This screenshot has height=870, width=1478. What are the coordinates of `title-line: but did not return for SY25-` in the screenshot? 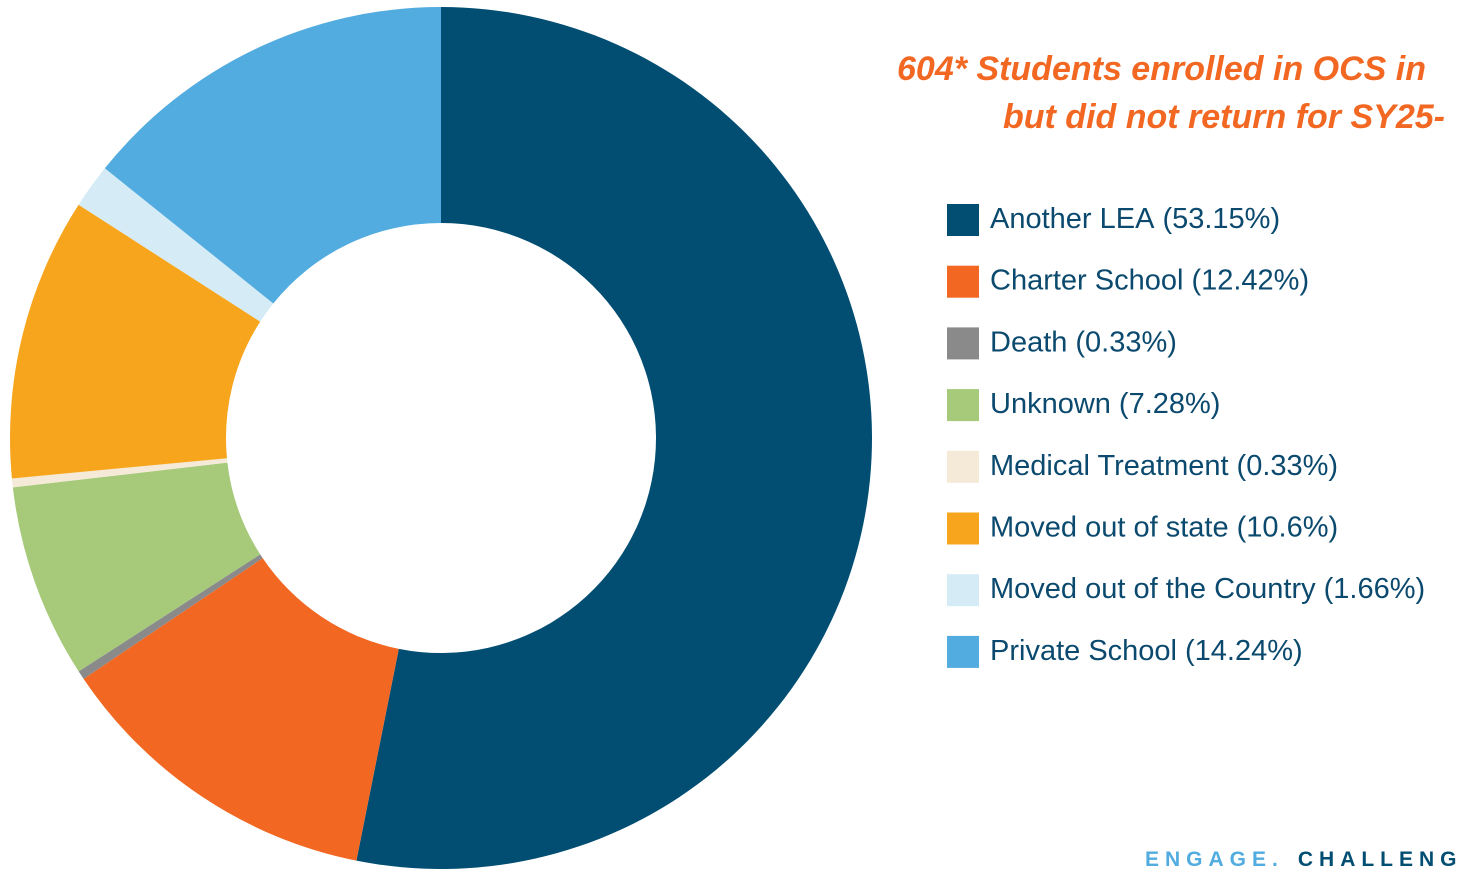 It's located at (1224, 117).